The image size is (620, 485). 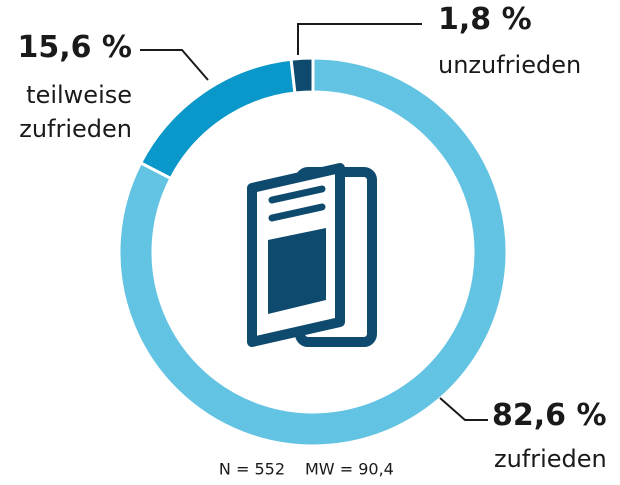 What do you see at coordinates (74, 47) in the screenshot?
I see `value-label: 15,6 %` at bounding box center [74, 47].